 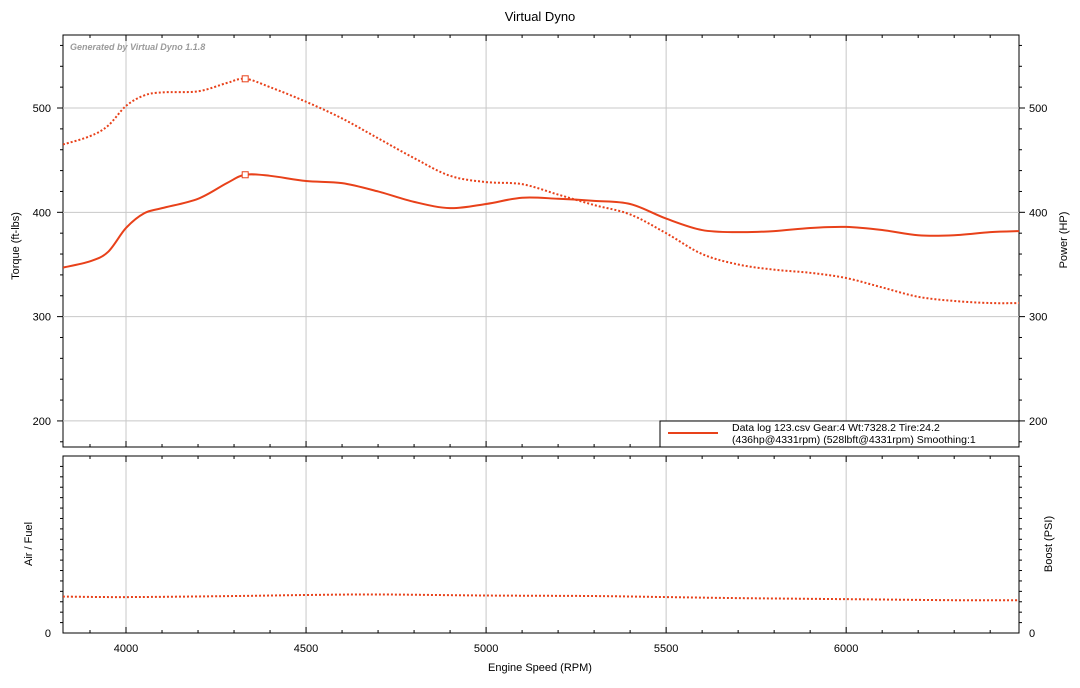 What do you see at coordinates (48, 634) in the screenshot?
I see `bottom-y-tick-label-left: 0` at bounding box center [48, 634].